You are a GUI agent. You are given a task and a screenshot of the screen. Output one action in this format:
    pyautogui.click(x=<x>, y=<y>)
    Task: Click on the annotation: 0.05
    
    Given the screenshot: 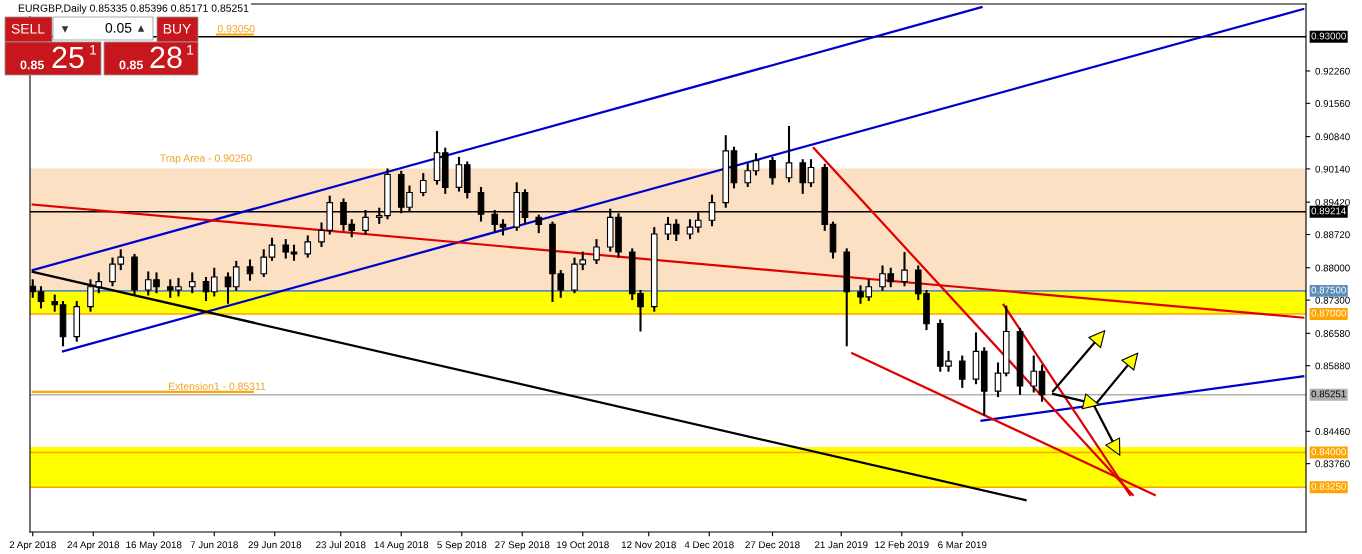 What is the action you would take?
    pyautogui.click(x=118, y=27)
    